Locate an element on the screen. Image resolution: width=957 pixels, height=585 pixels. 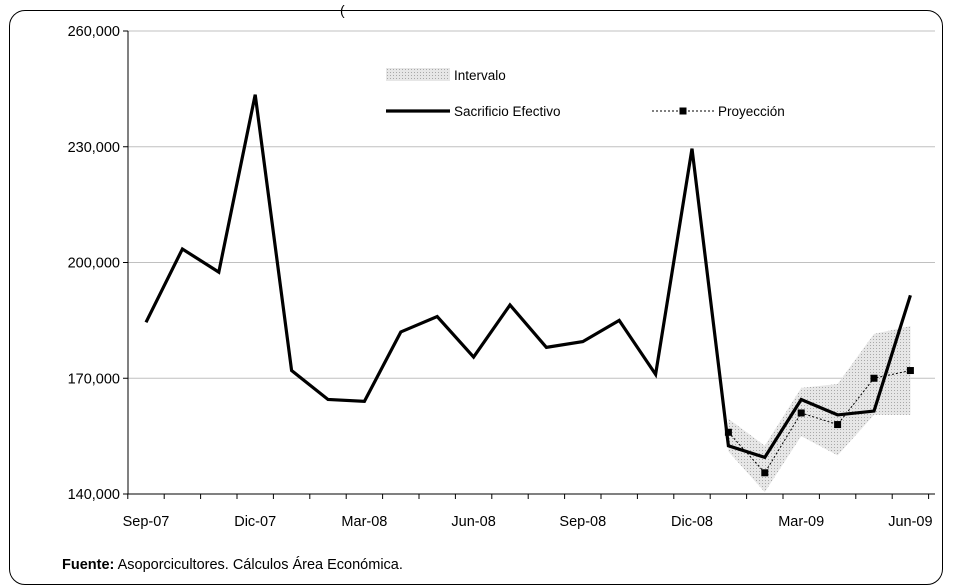
y-tick-label: 170,000 is located at coordinates (94, 379).